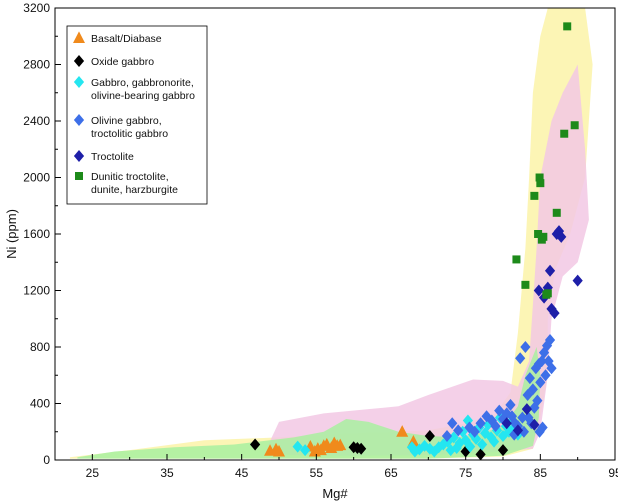 Image resolution: width=618 pixels, height=502 pixels. Describe the element at coordinates (36, 65) in the screenshot. I see `y-tick-label: 2800` at that location.